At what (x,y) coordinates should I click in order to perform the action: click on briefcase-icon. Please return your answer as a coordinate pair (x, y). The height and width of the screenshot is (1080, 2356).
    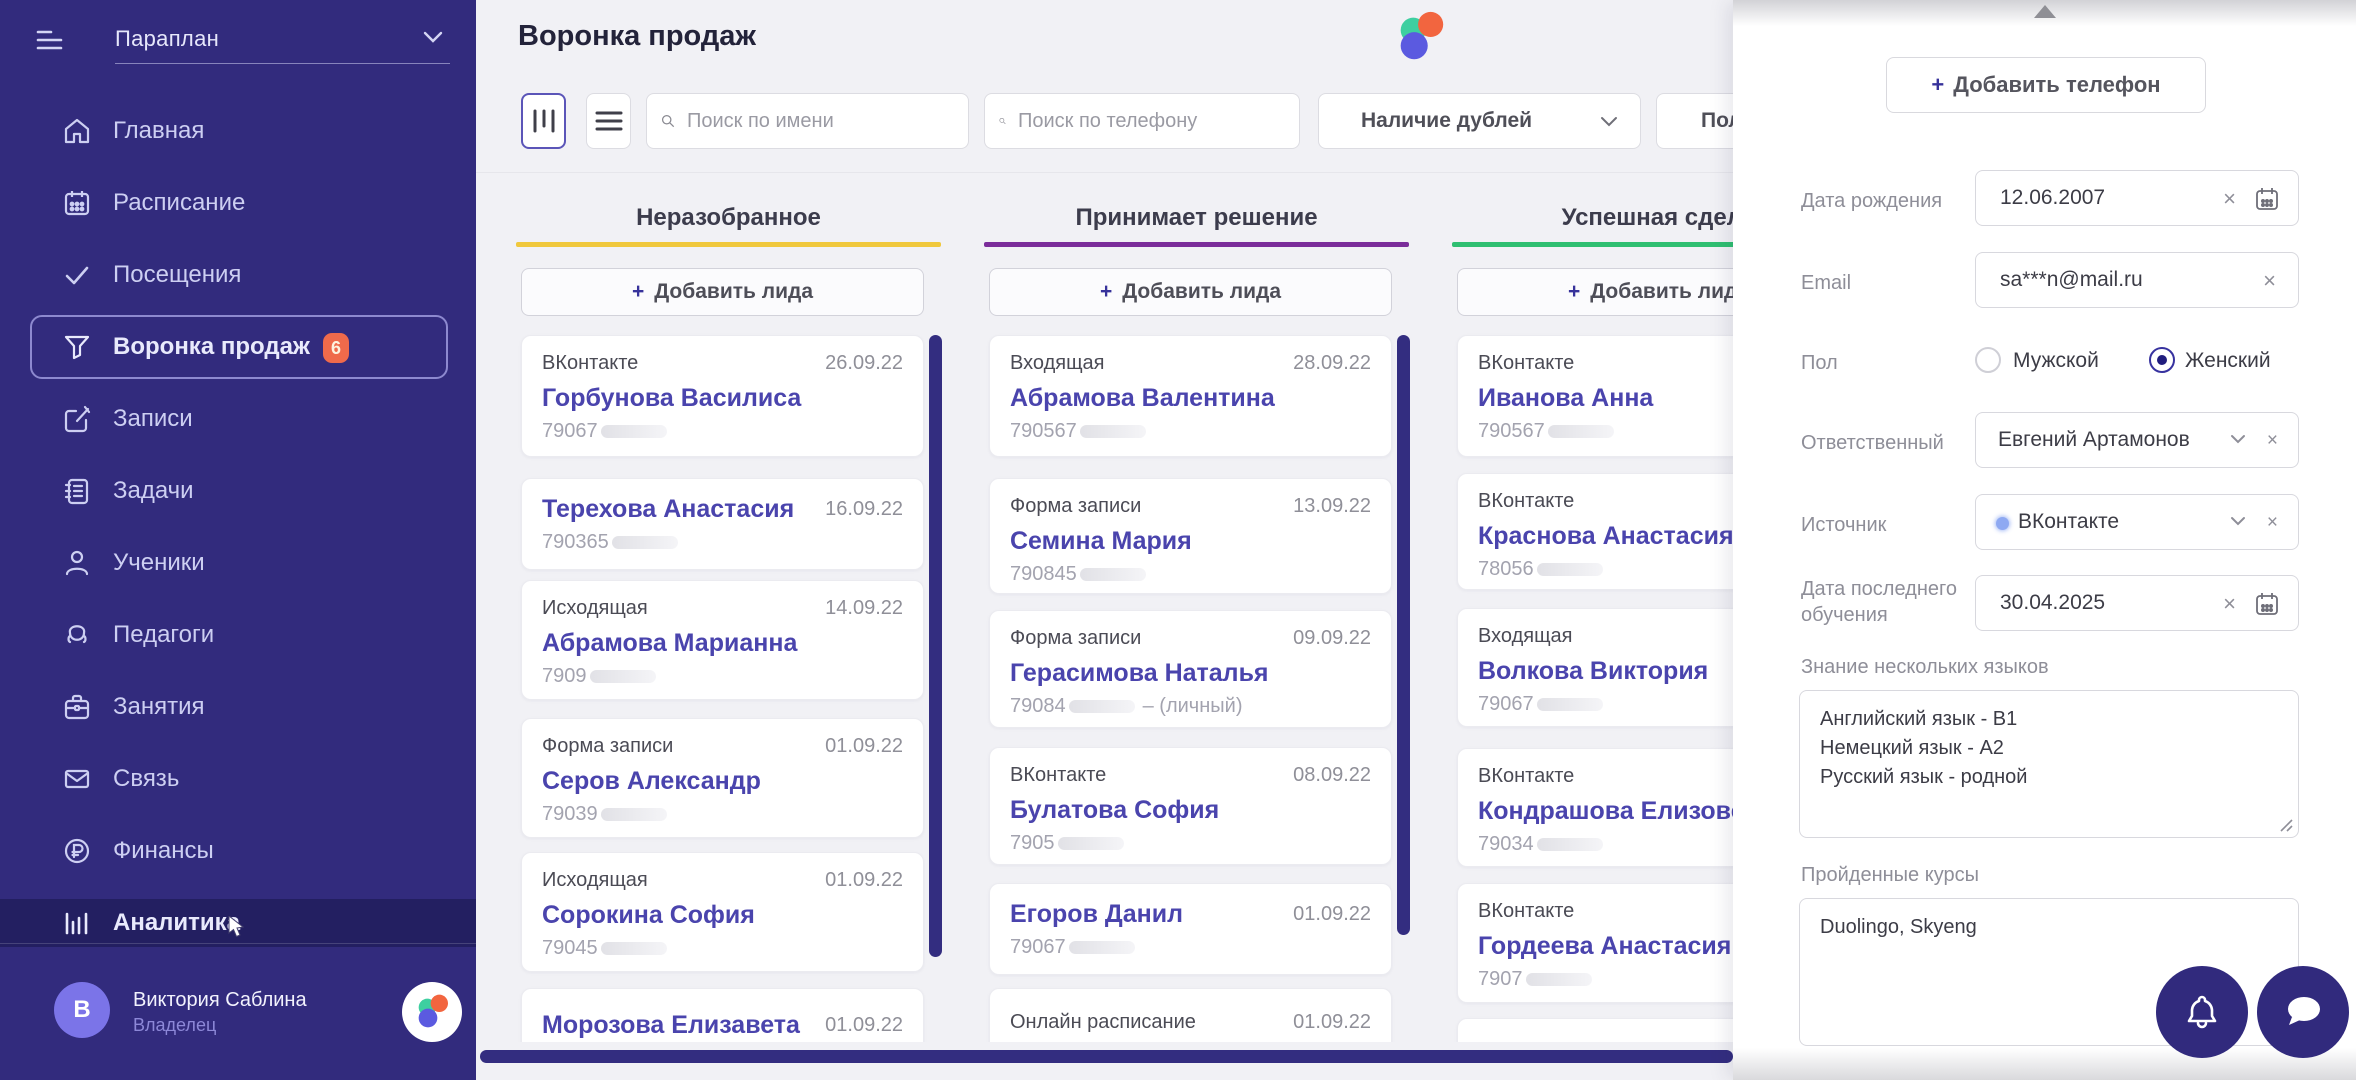
    Looking at the image, I should click on (77, 707).